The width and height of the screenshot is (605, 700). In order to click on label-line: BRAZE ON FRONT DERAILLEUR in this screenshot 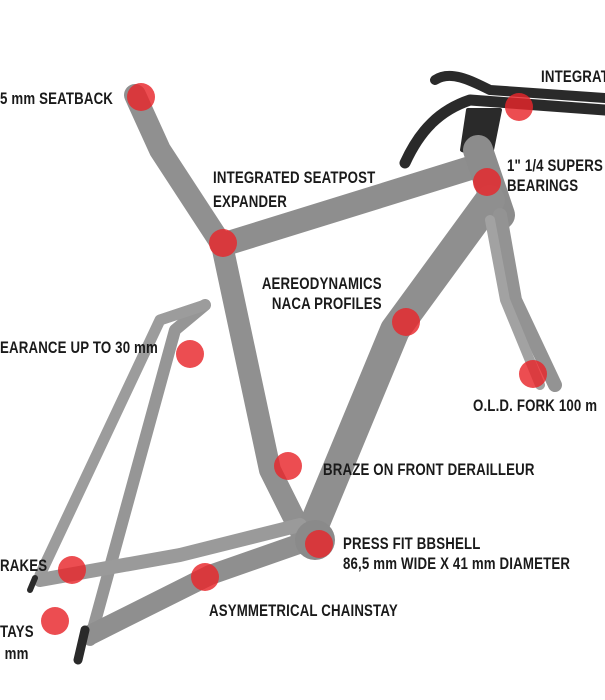, I will do `click(429, 469)`.